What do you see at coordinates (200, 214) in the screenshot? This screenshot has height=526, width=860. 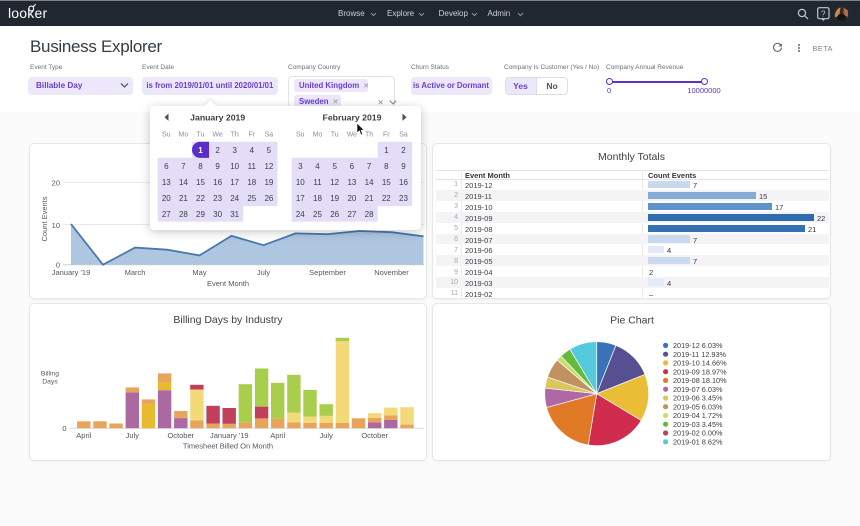 I see `svg-text: 29` at bounding box center [200, 214].